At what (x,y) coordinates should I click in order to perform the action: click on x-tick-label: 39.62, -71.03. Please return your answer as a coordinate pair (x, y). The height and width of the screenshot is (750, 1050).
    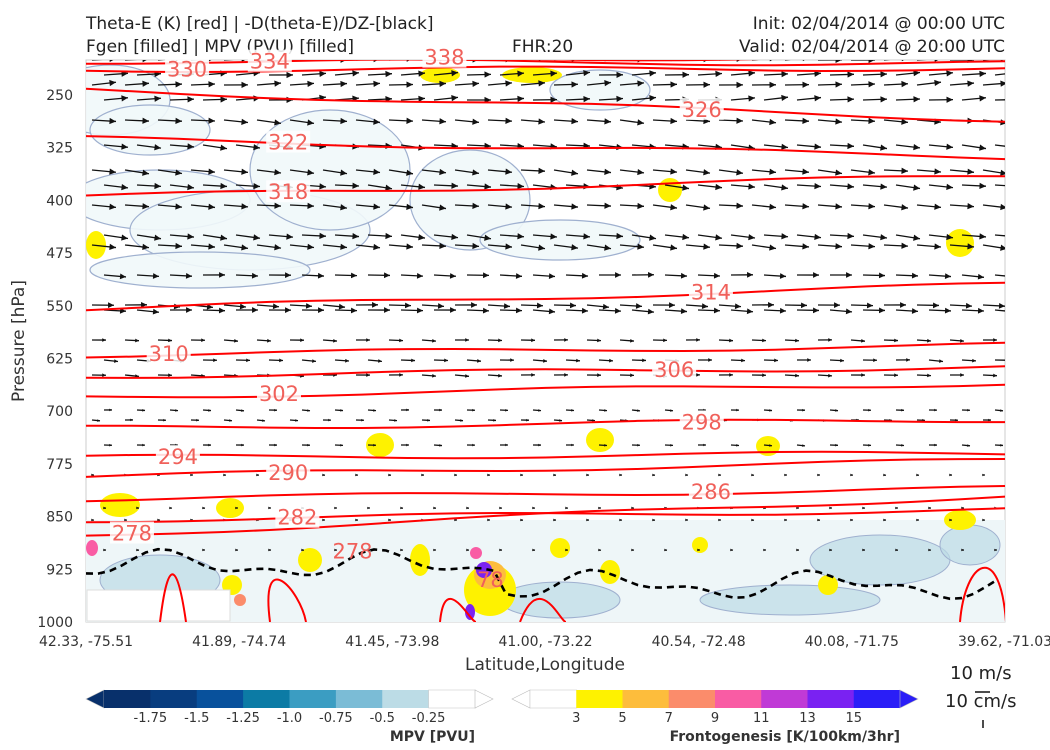
    Looking at the image, I should click on (1004, 642).